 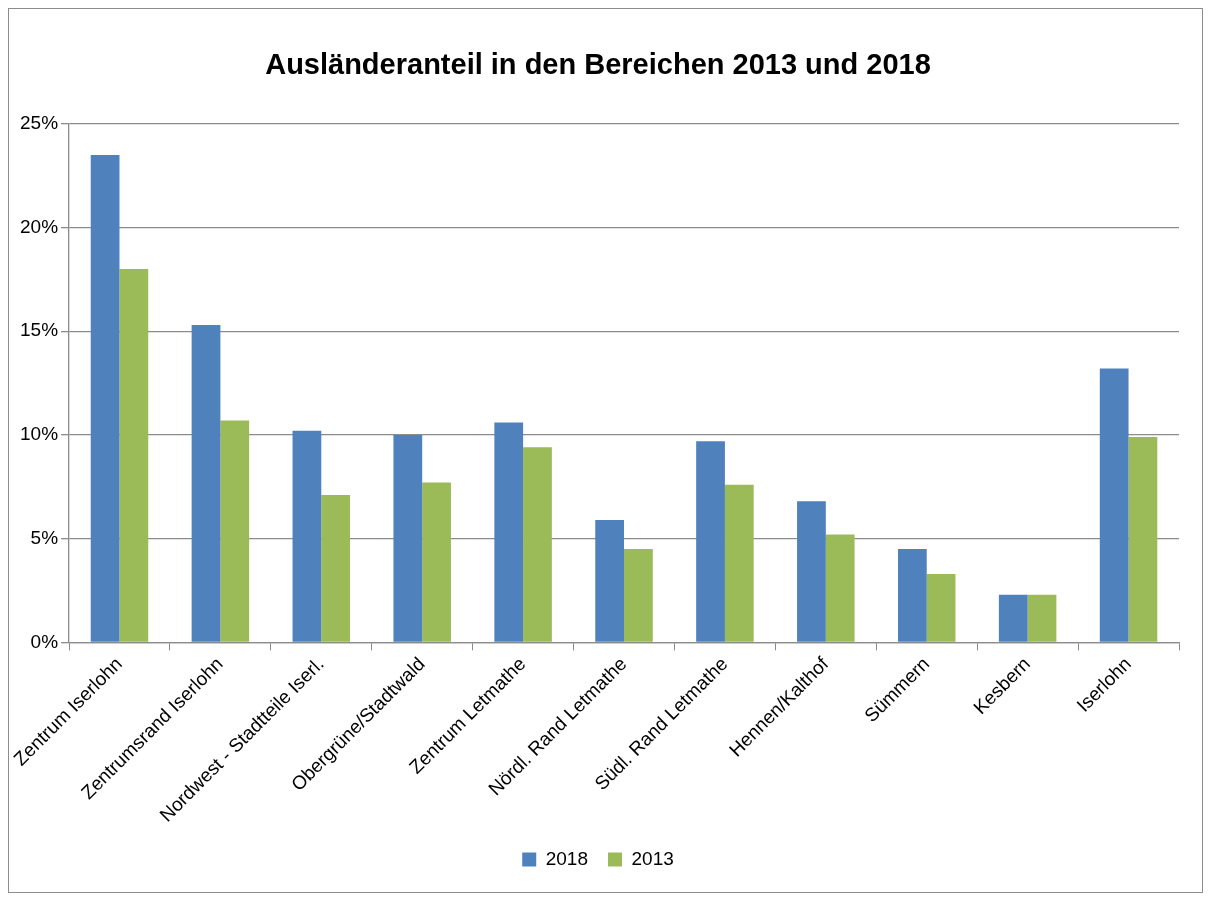 I want to click on y-tick-label: 15%, so click(x=39, y=330).